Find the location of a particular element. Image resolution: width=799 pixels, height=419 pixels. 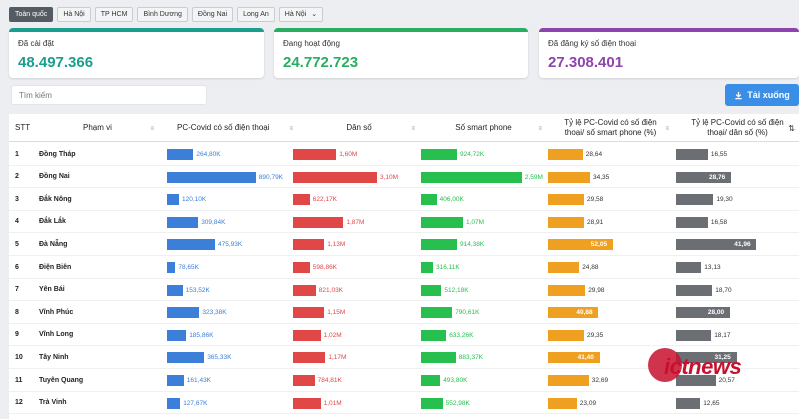

card-active: Đang hoạt động 24.772.723 is located at coordinates (401, 53).